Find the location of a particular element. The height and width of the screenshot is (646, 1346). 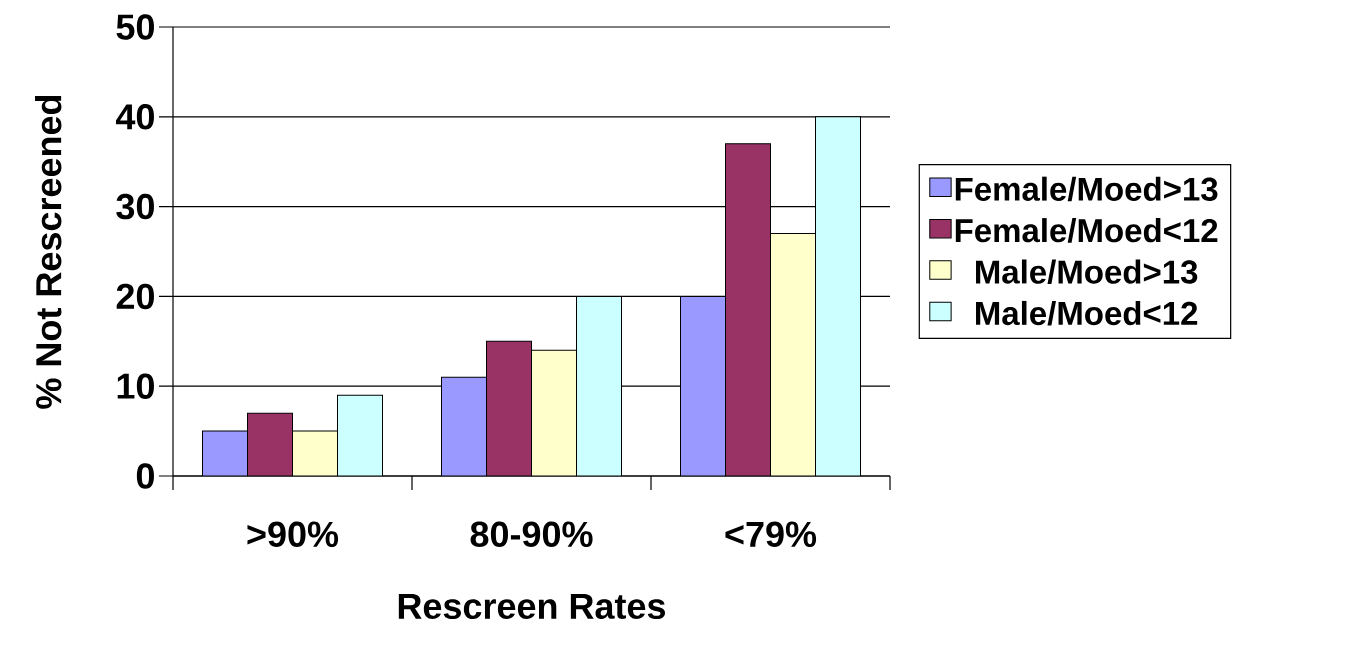

legend-label: Female/Moed>13 is located at coordinates (1086, 189).